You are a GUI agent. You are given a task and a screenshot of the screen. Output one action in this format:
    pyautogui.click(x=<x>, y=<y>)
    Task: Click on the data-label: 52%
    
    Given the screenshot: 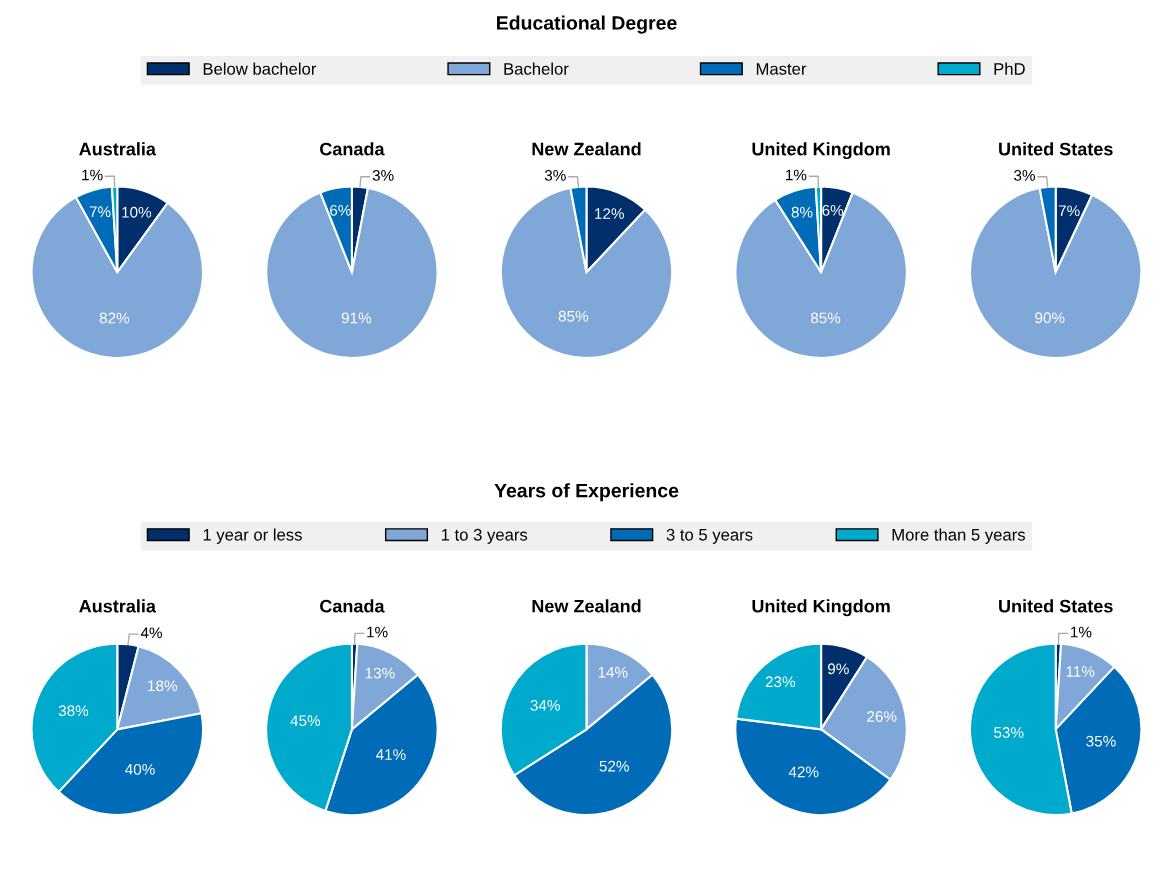 What is the action you would take?
    pyautogui.click(x=614, y=766)
    